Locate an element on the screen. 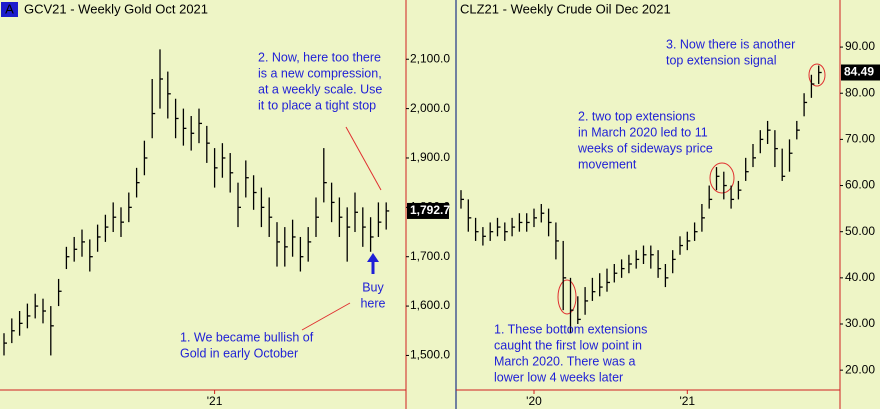 This screenshot has width=880, height=409. last-price-label: 1,792.7 is located at coordinates (430, 210).